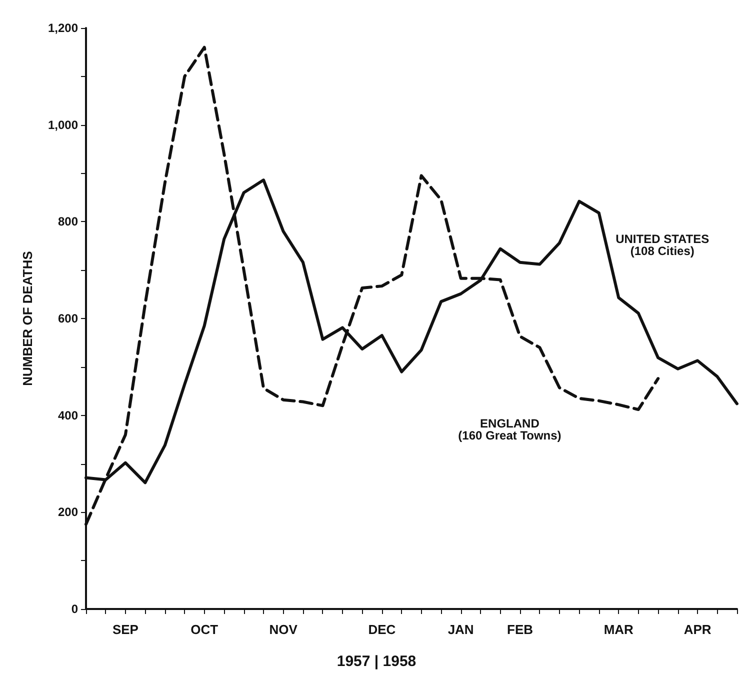 This screenshot has height=685, width=753. What do you see at coordinates (382, 629) in the screenshot?
I see `x-tick-label: DEC` at bounding box center [382, 629].